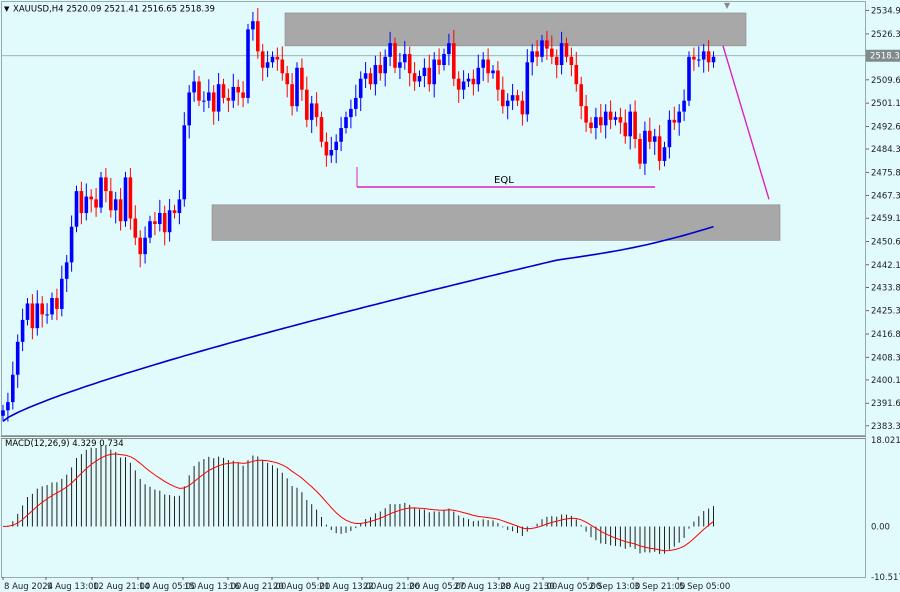 This screenshot has width=900, height=592. I want to click on demand-zone, so click(496, 222).